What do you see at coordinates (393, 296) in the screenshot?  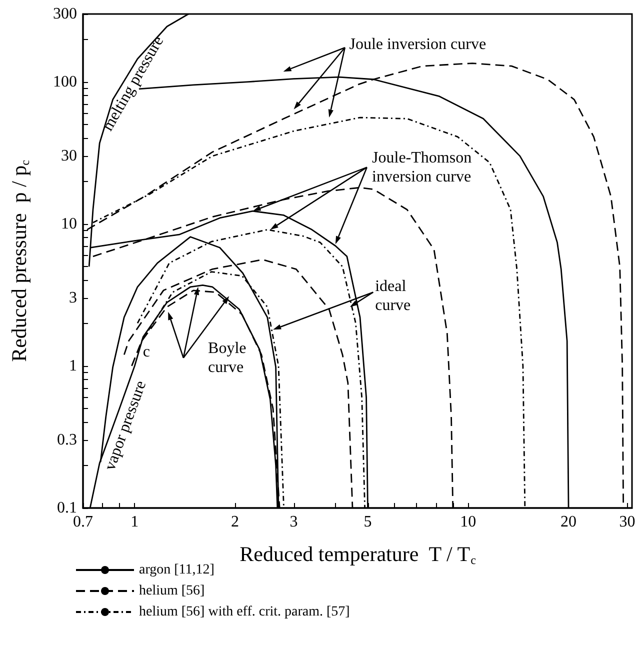 I see `annotation: ideal curve` at bounding box center [393, 296].